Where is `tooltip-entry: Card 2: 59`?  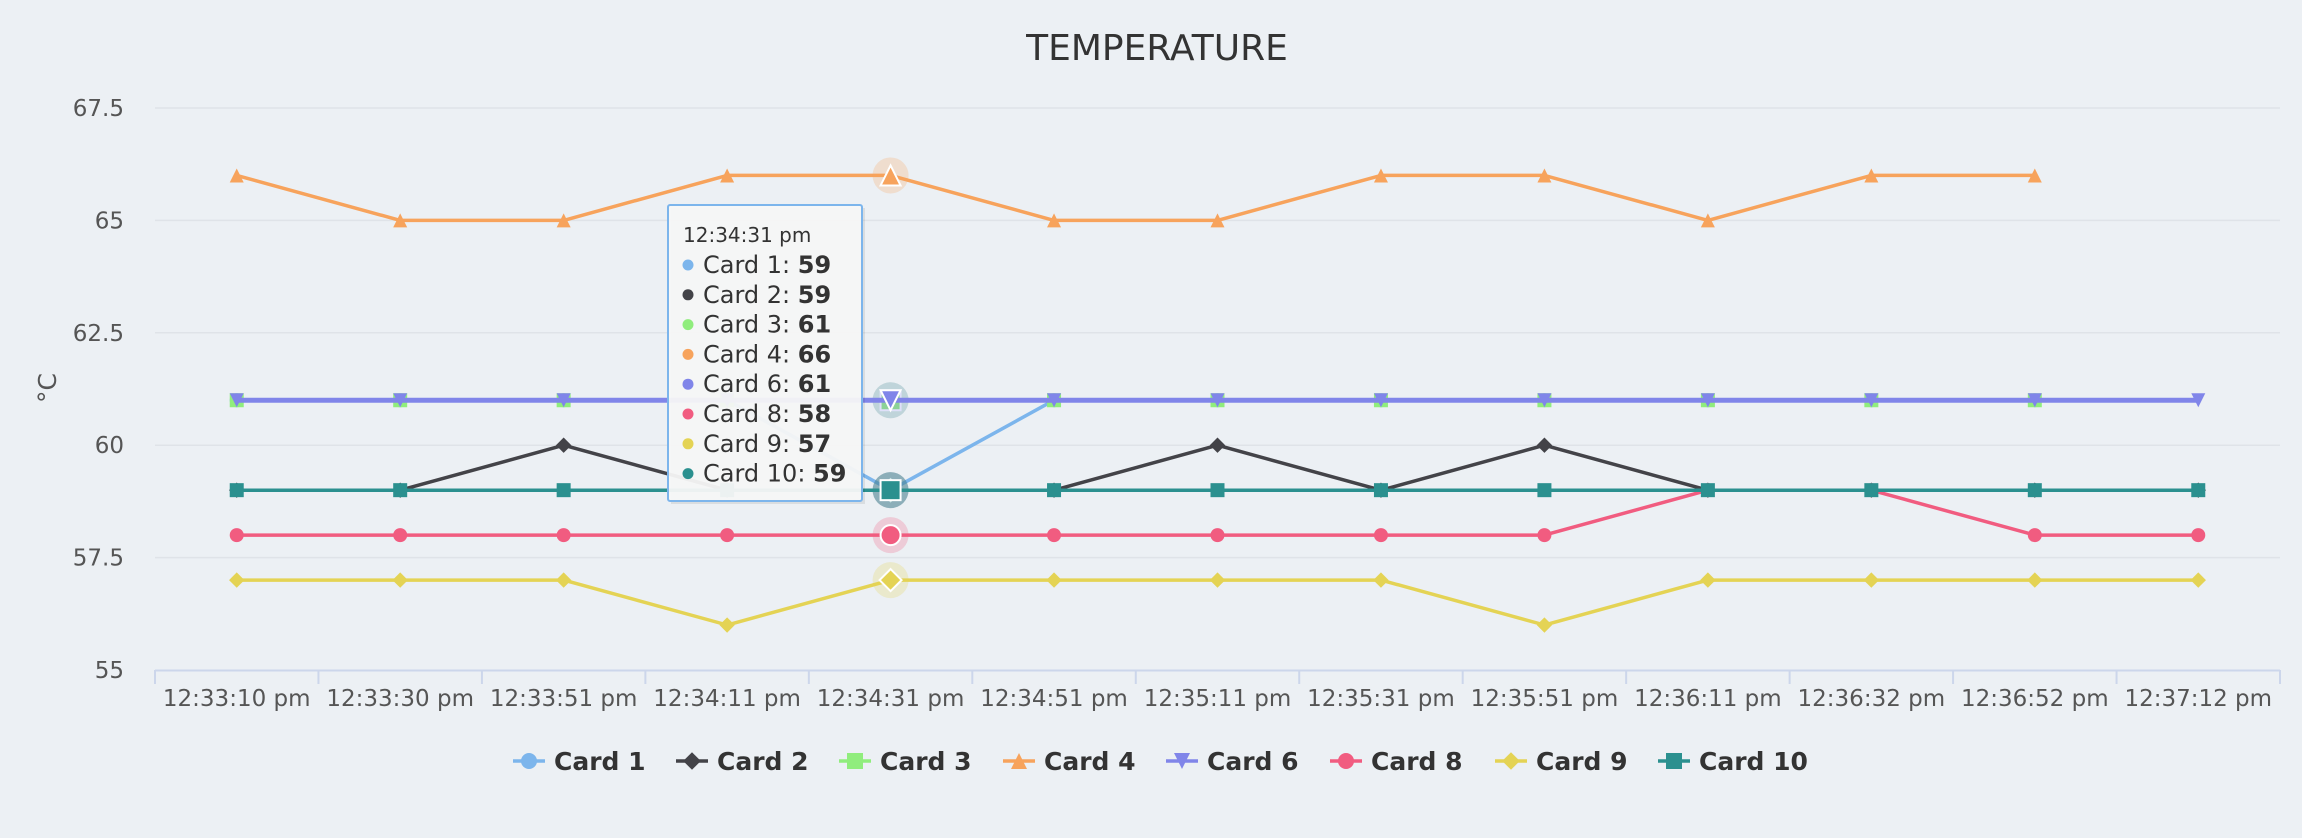 tooltip-entry: Card 2: 59 is located at coordinates (767, 295).